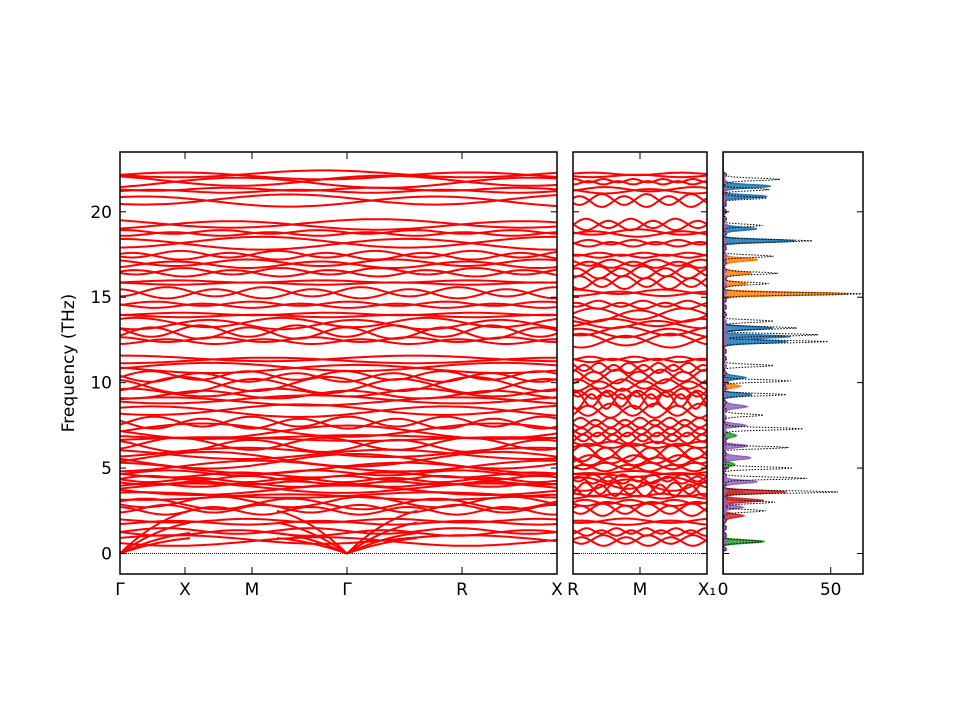  What do you see at coordinates (462, 590) in the screenshot?
I see `x-tick-label: R` at bounding box center [462, 590].